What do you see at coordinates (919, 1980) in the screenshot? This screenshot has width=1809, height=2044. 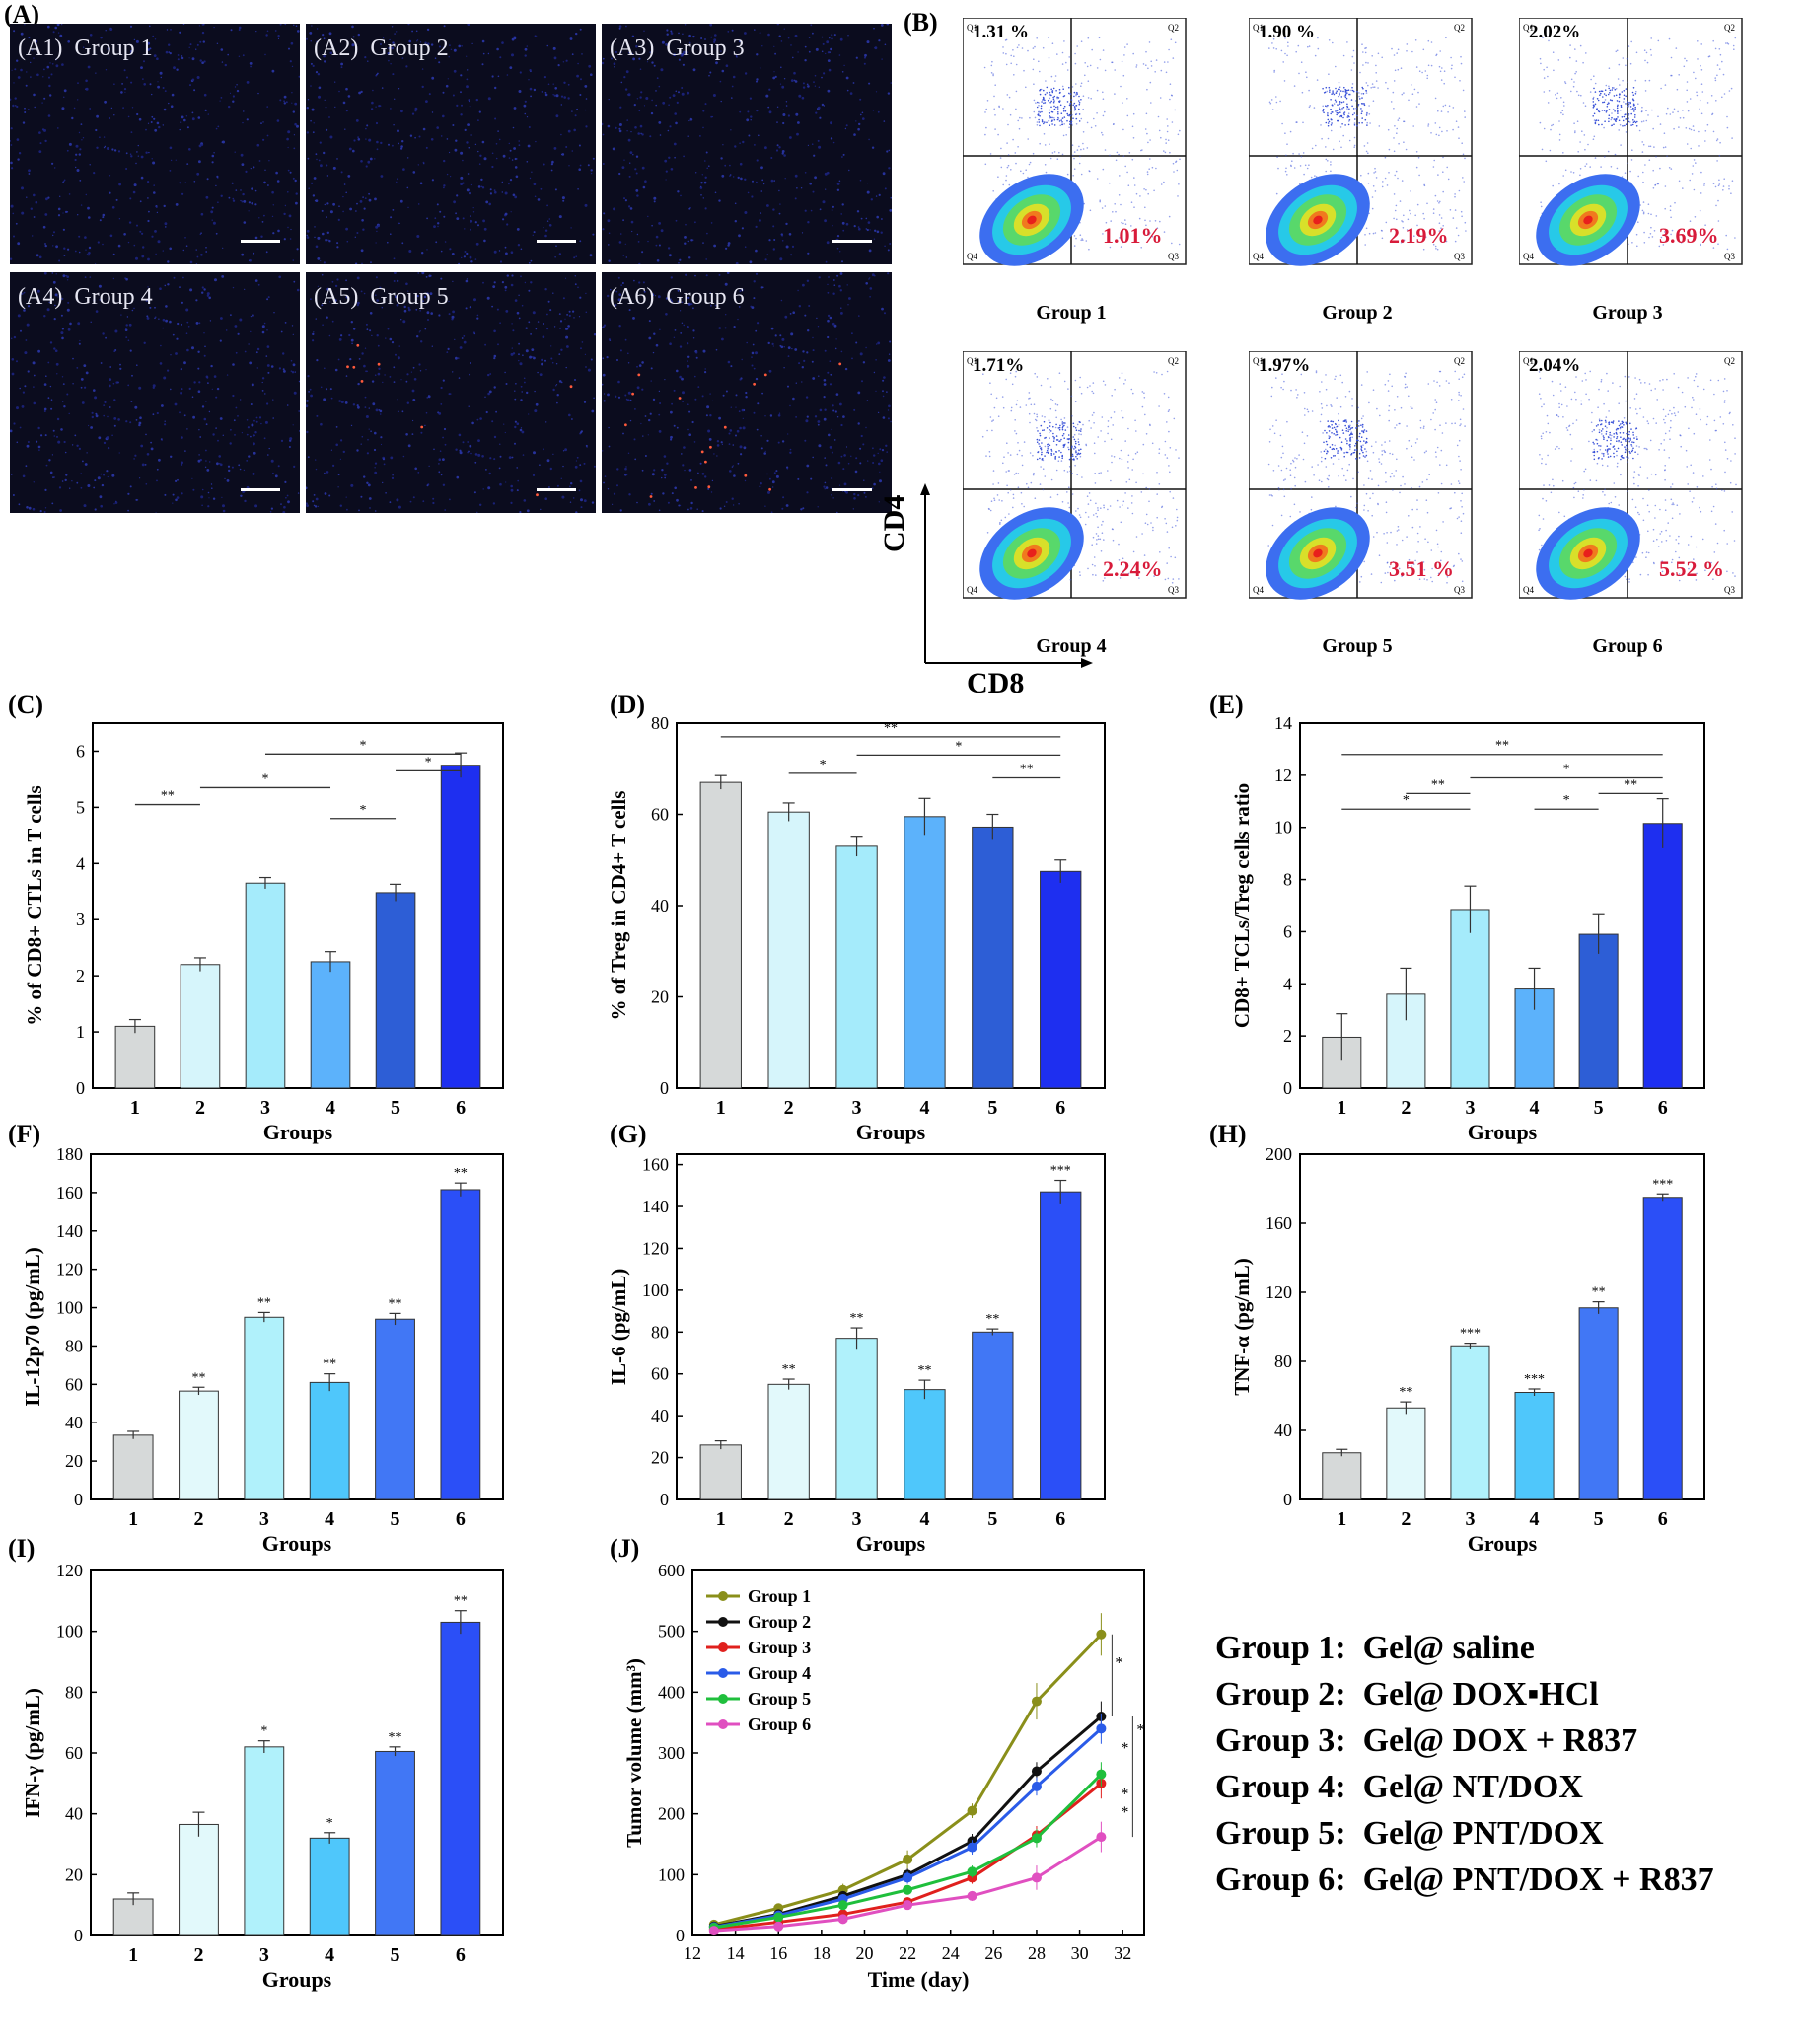 I see `x-axis-label: Time (day)` at bounding box center [919, 1980].